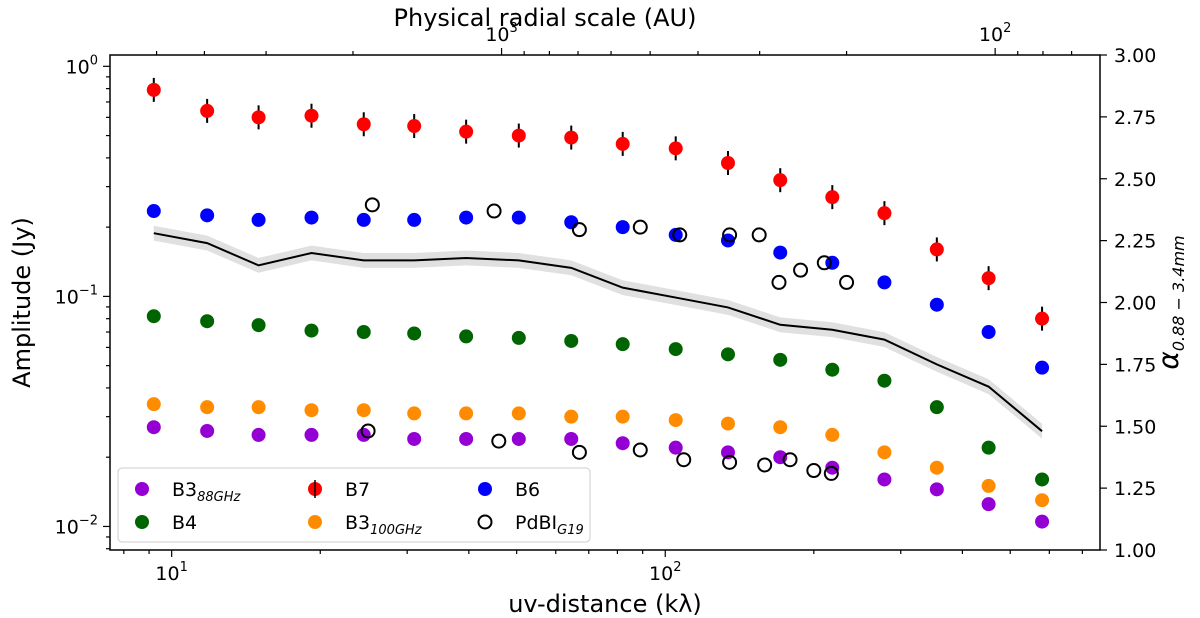 This screenshot has height=618, width=1200. Describe the element at coordinates (995, 33) in the screenshot. I see `top-tick-label: 102` at that location.